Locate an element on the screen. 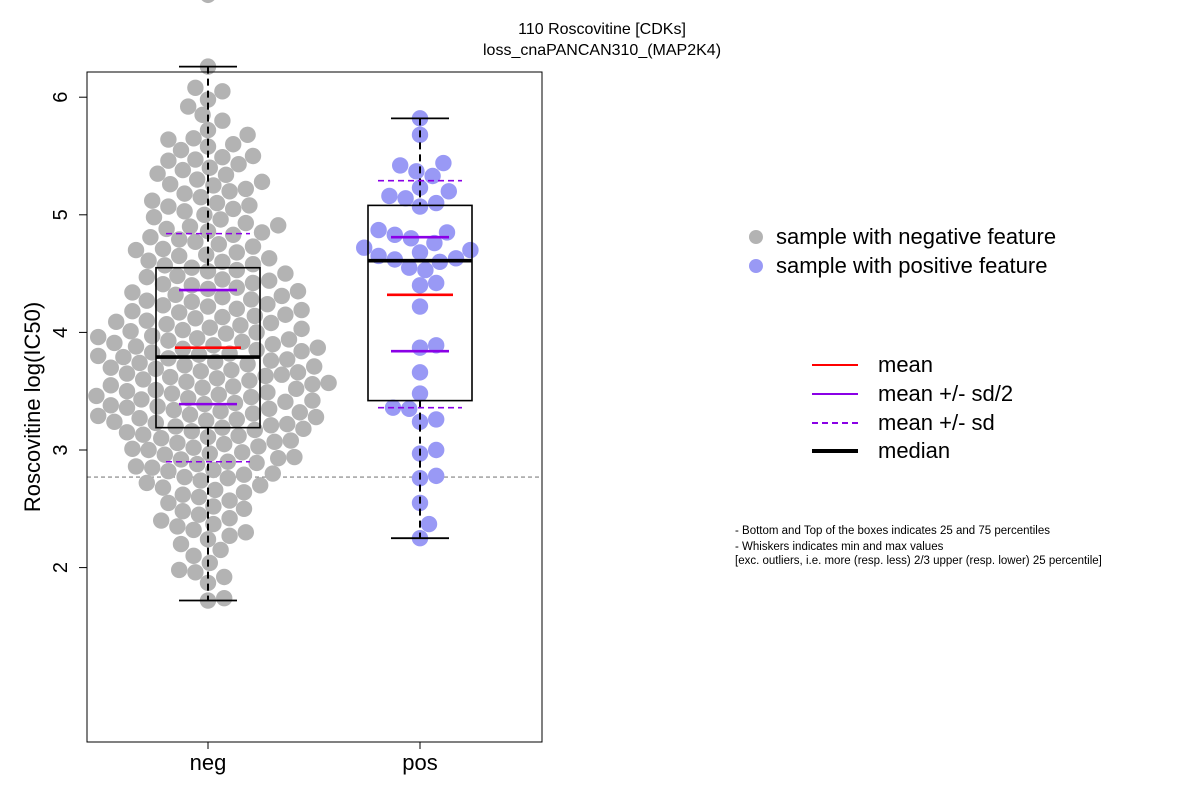  legend-item-median: median is located at coordinates (881, 451).